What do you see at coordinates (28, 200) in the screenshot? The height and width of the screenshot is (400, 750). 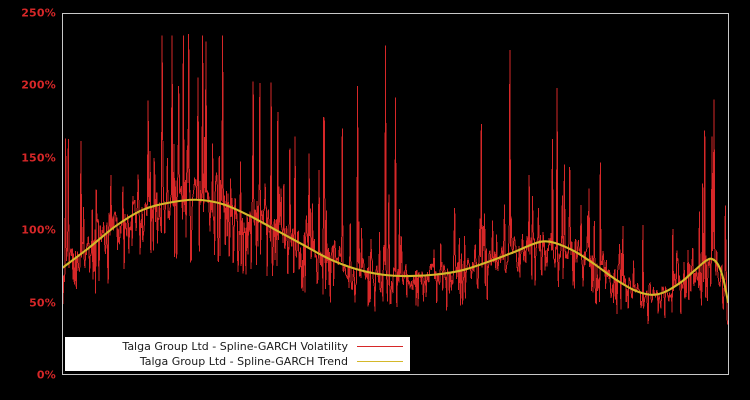 I see `y-axis-tick-labels: 0% 50% 100% 150% 200% 250%` at bounding box center [28, 200].